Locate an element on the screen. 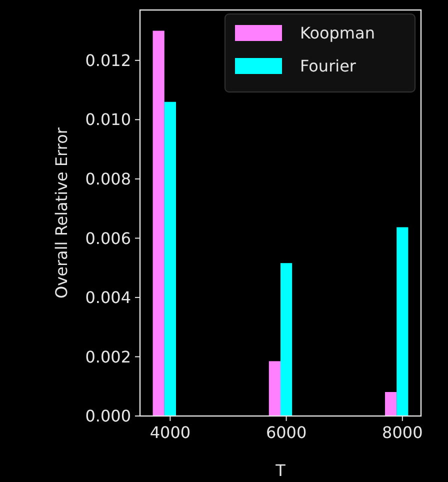 This screenshot has width=448, height=482. x-axis-title: T is located at coordinates (280, 470).